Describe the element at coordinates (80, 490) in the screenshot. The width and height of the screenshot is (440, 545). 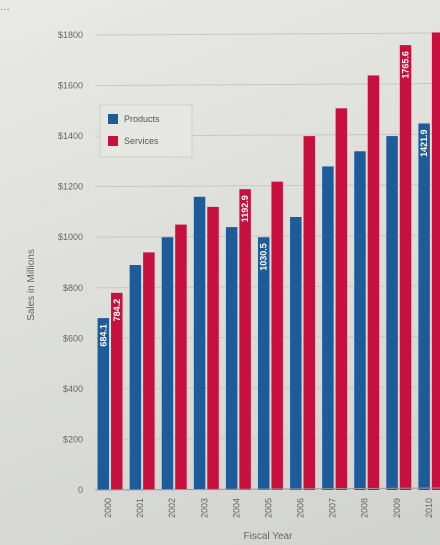
I see `y-tick-label: 0` at that location.